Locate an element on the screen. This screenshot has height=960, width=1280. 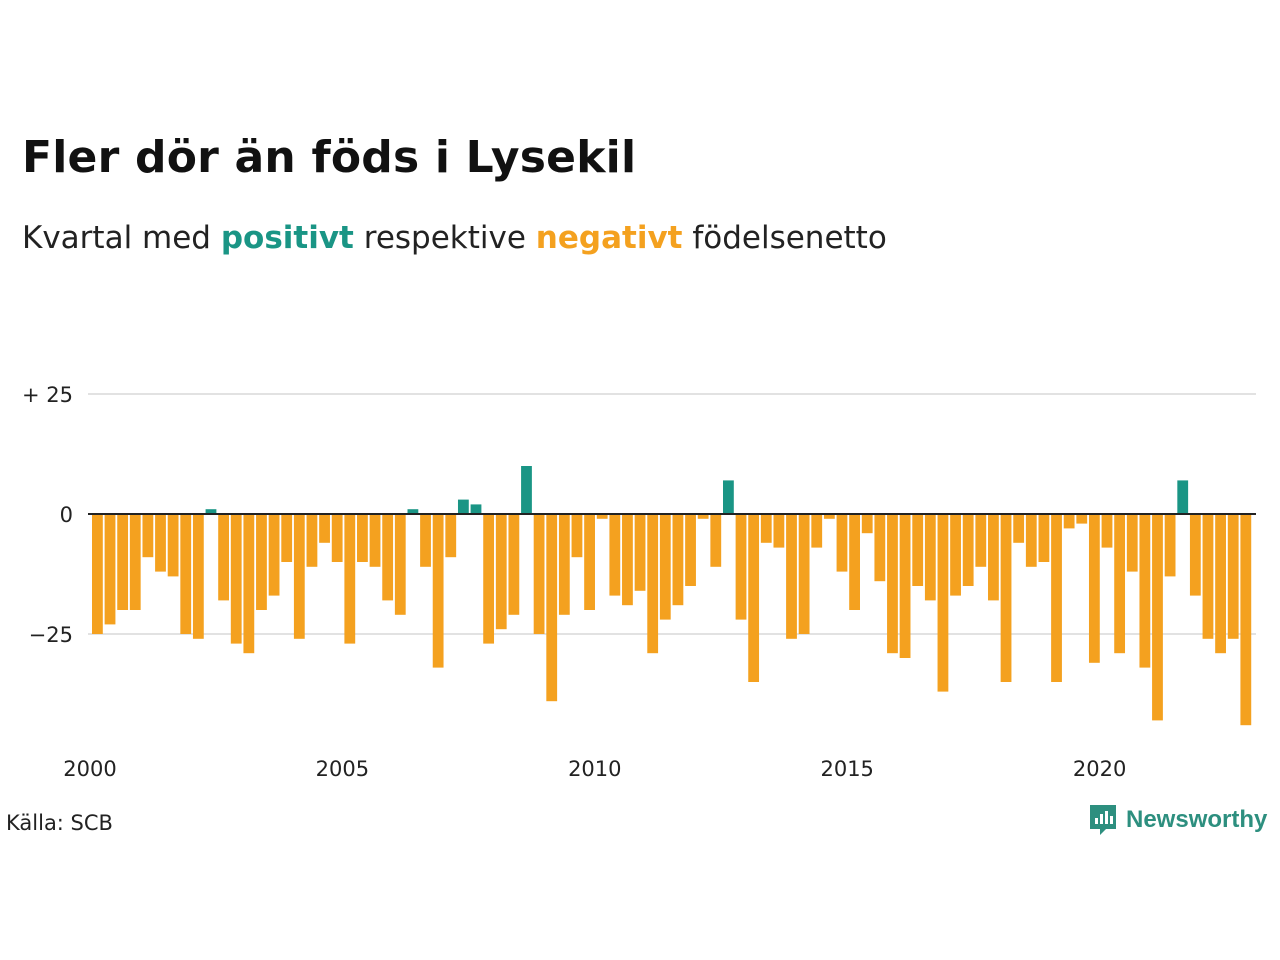
x-tick-label: 2005 is located at coordinates (342, 769).